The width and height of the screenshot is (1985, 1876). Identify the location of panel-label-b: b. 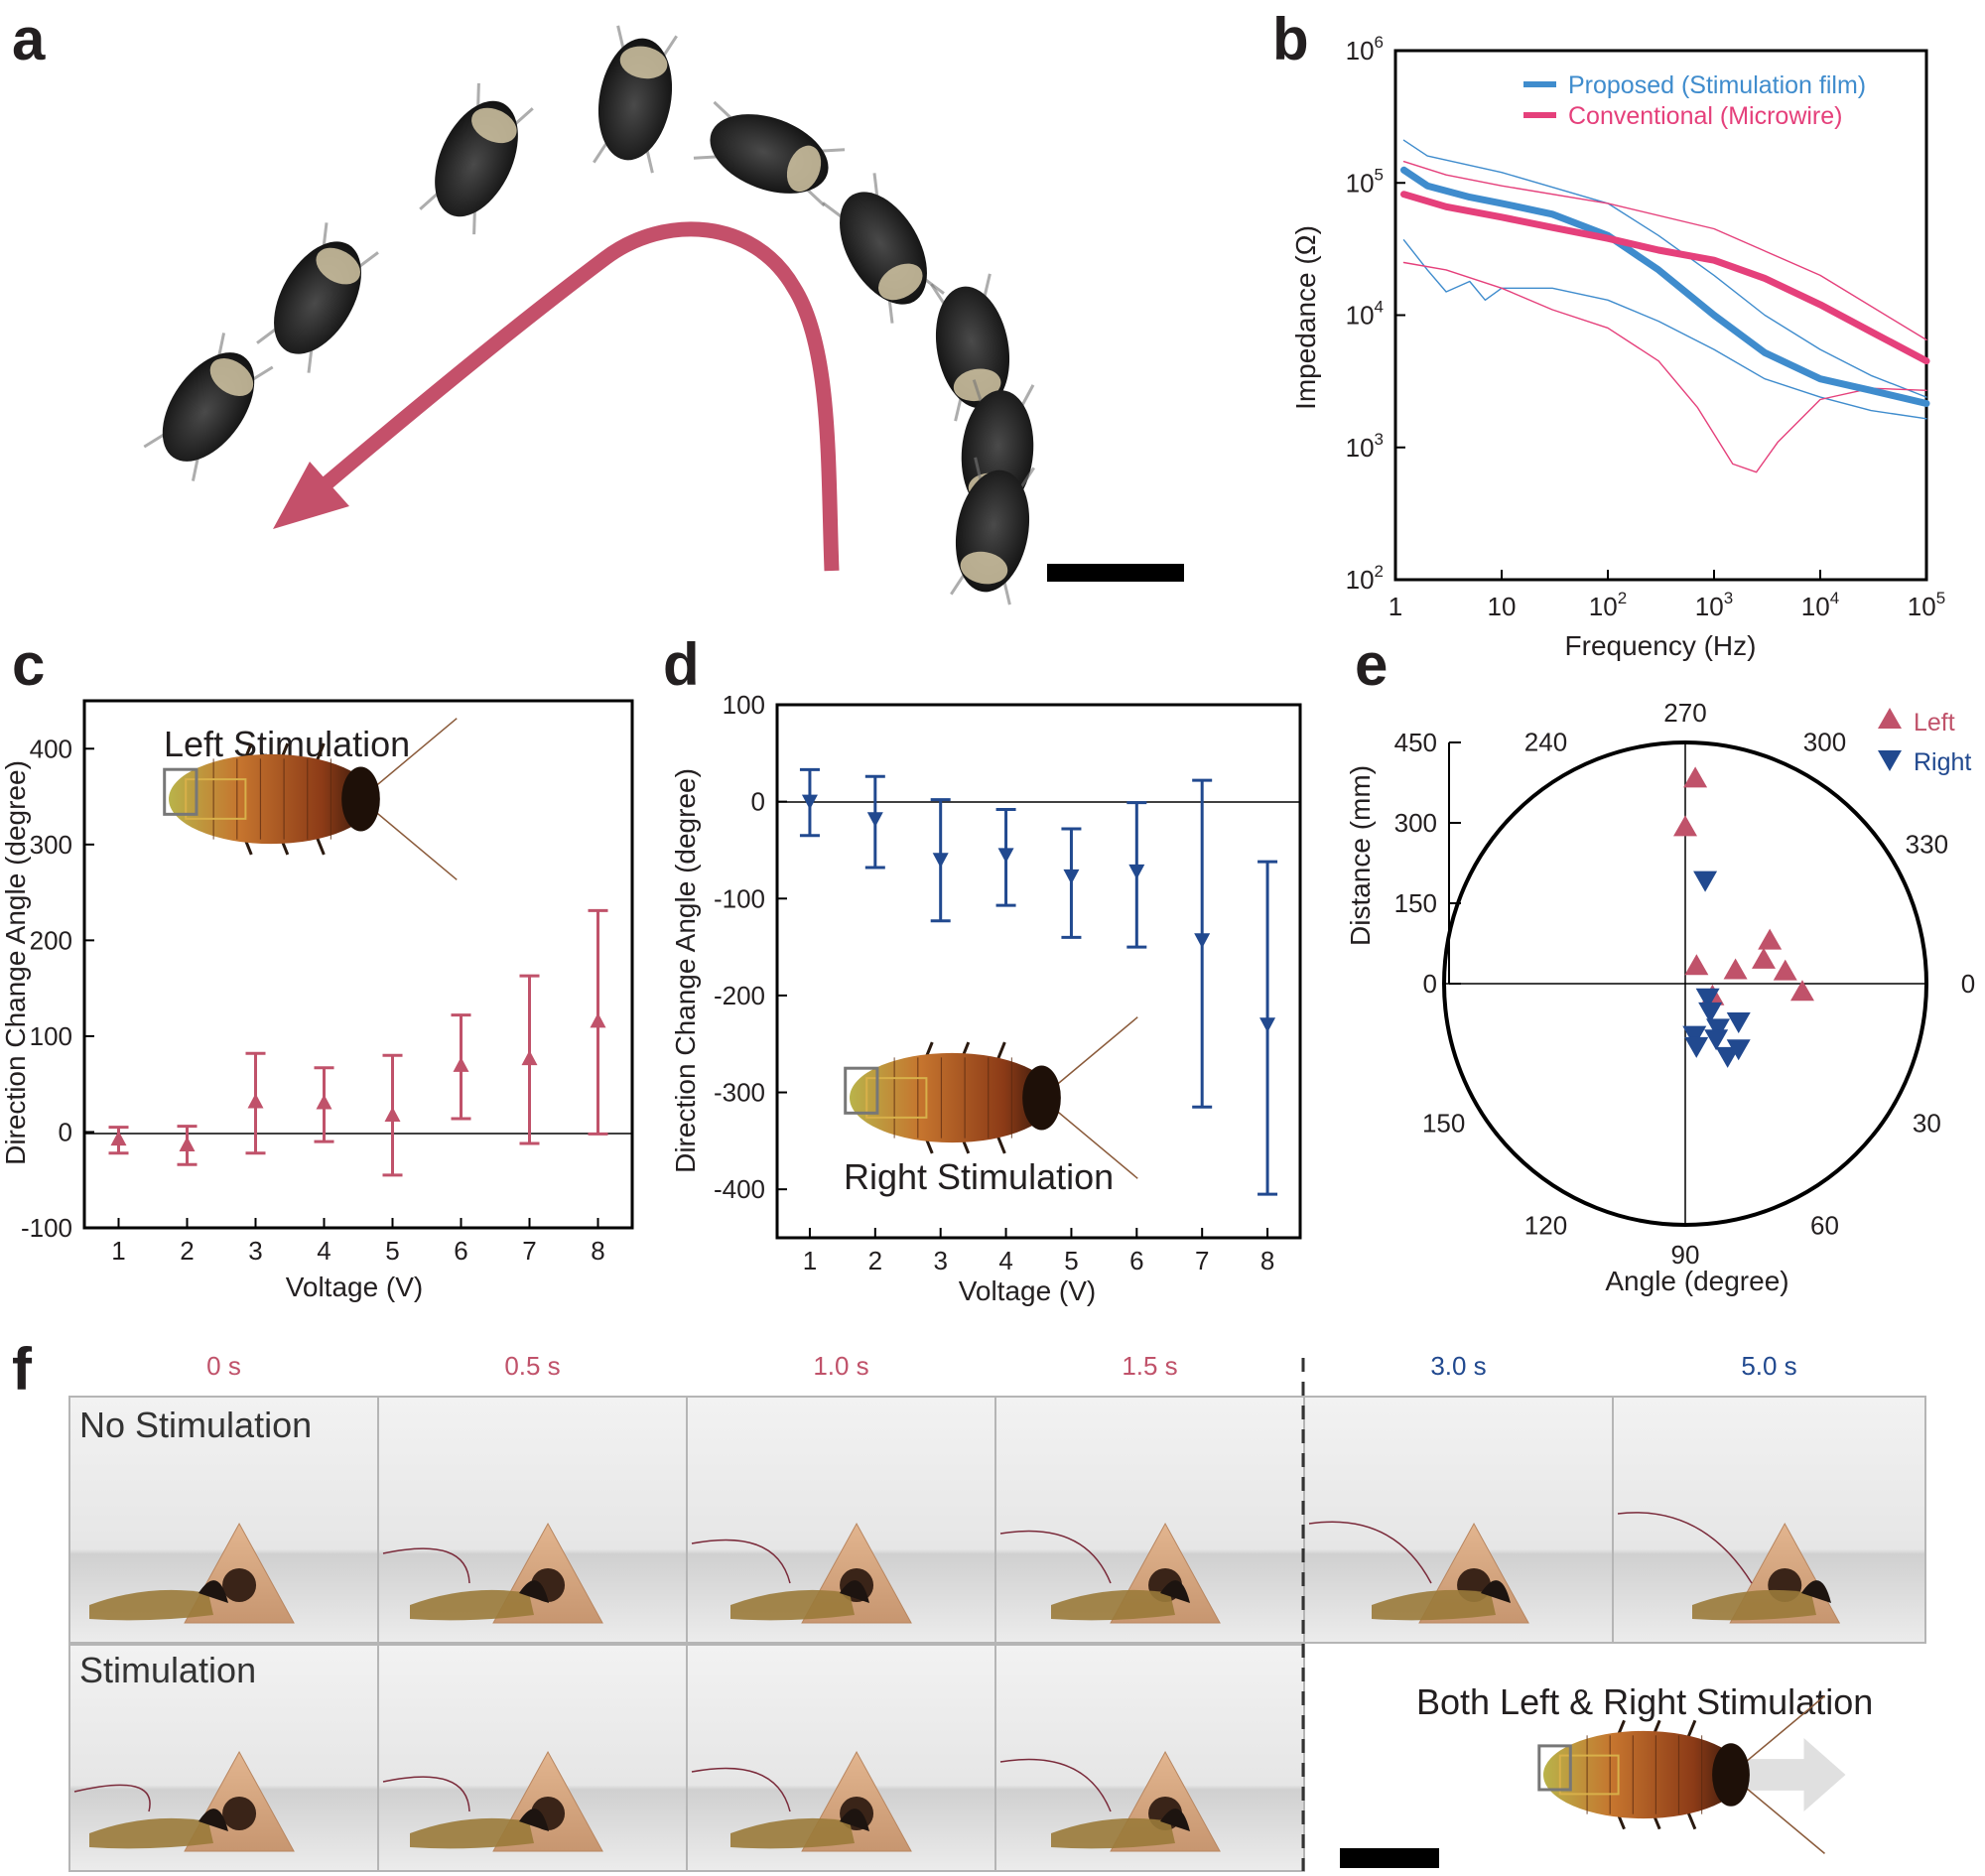
(1290, 39).